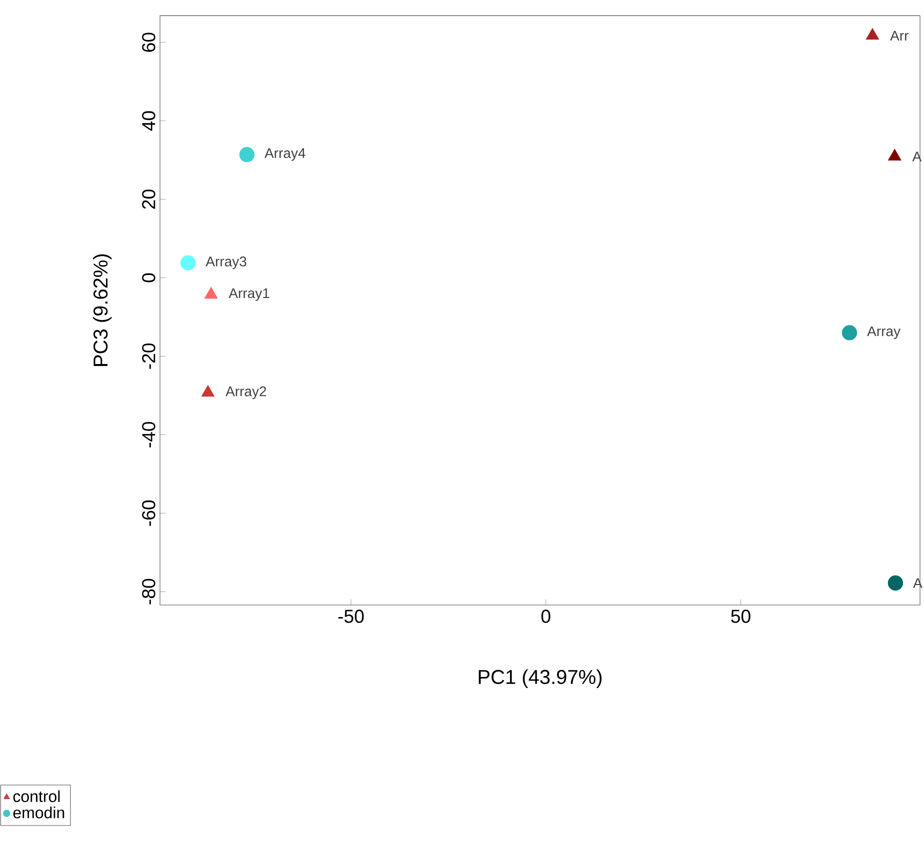  What do you see at coordinates (149, 121) in the screenshot?
I see `y-tick-label: 40` at bounding box center [149, 121].